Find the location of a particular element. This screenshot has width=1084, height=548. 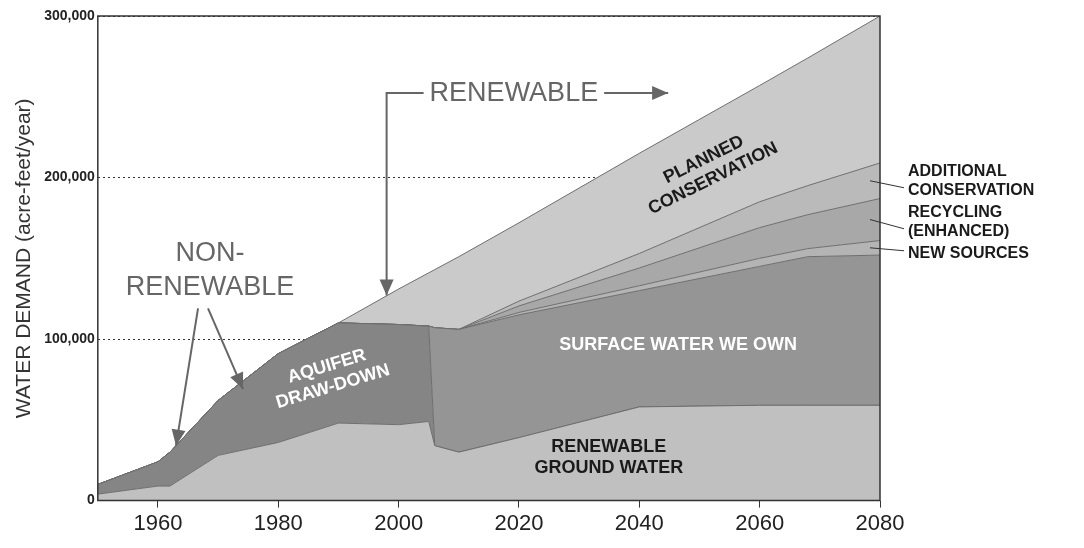

x-tick-label: 2040 is located at coordinates (639, 522).